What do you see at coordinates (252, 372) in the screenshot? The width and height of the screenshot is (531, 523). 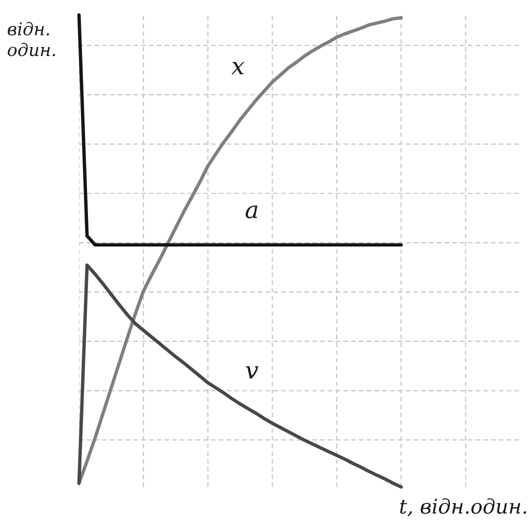 I see `series-label: v` at bounding box center [252, 372].